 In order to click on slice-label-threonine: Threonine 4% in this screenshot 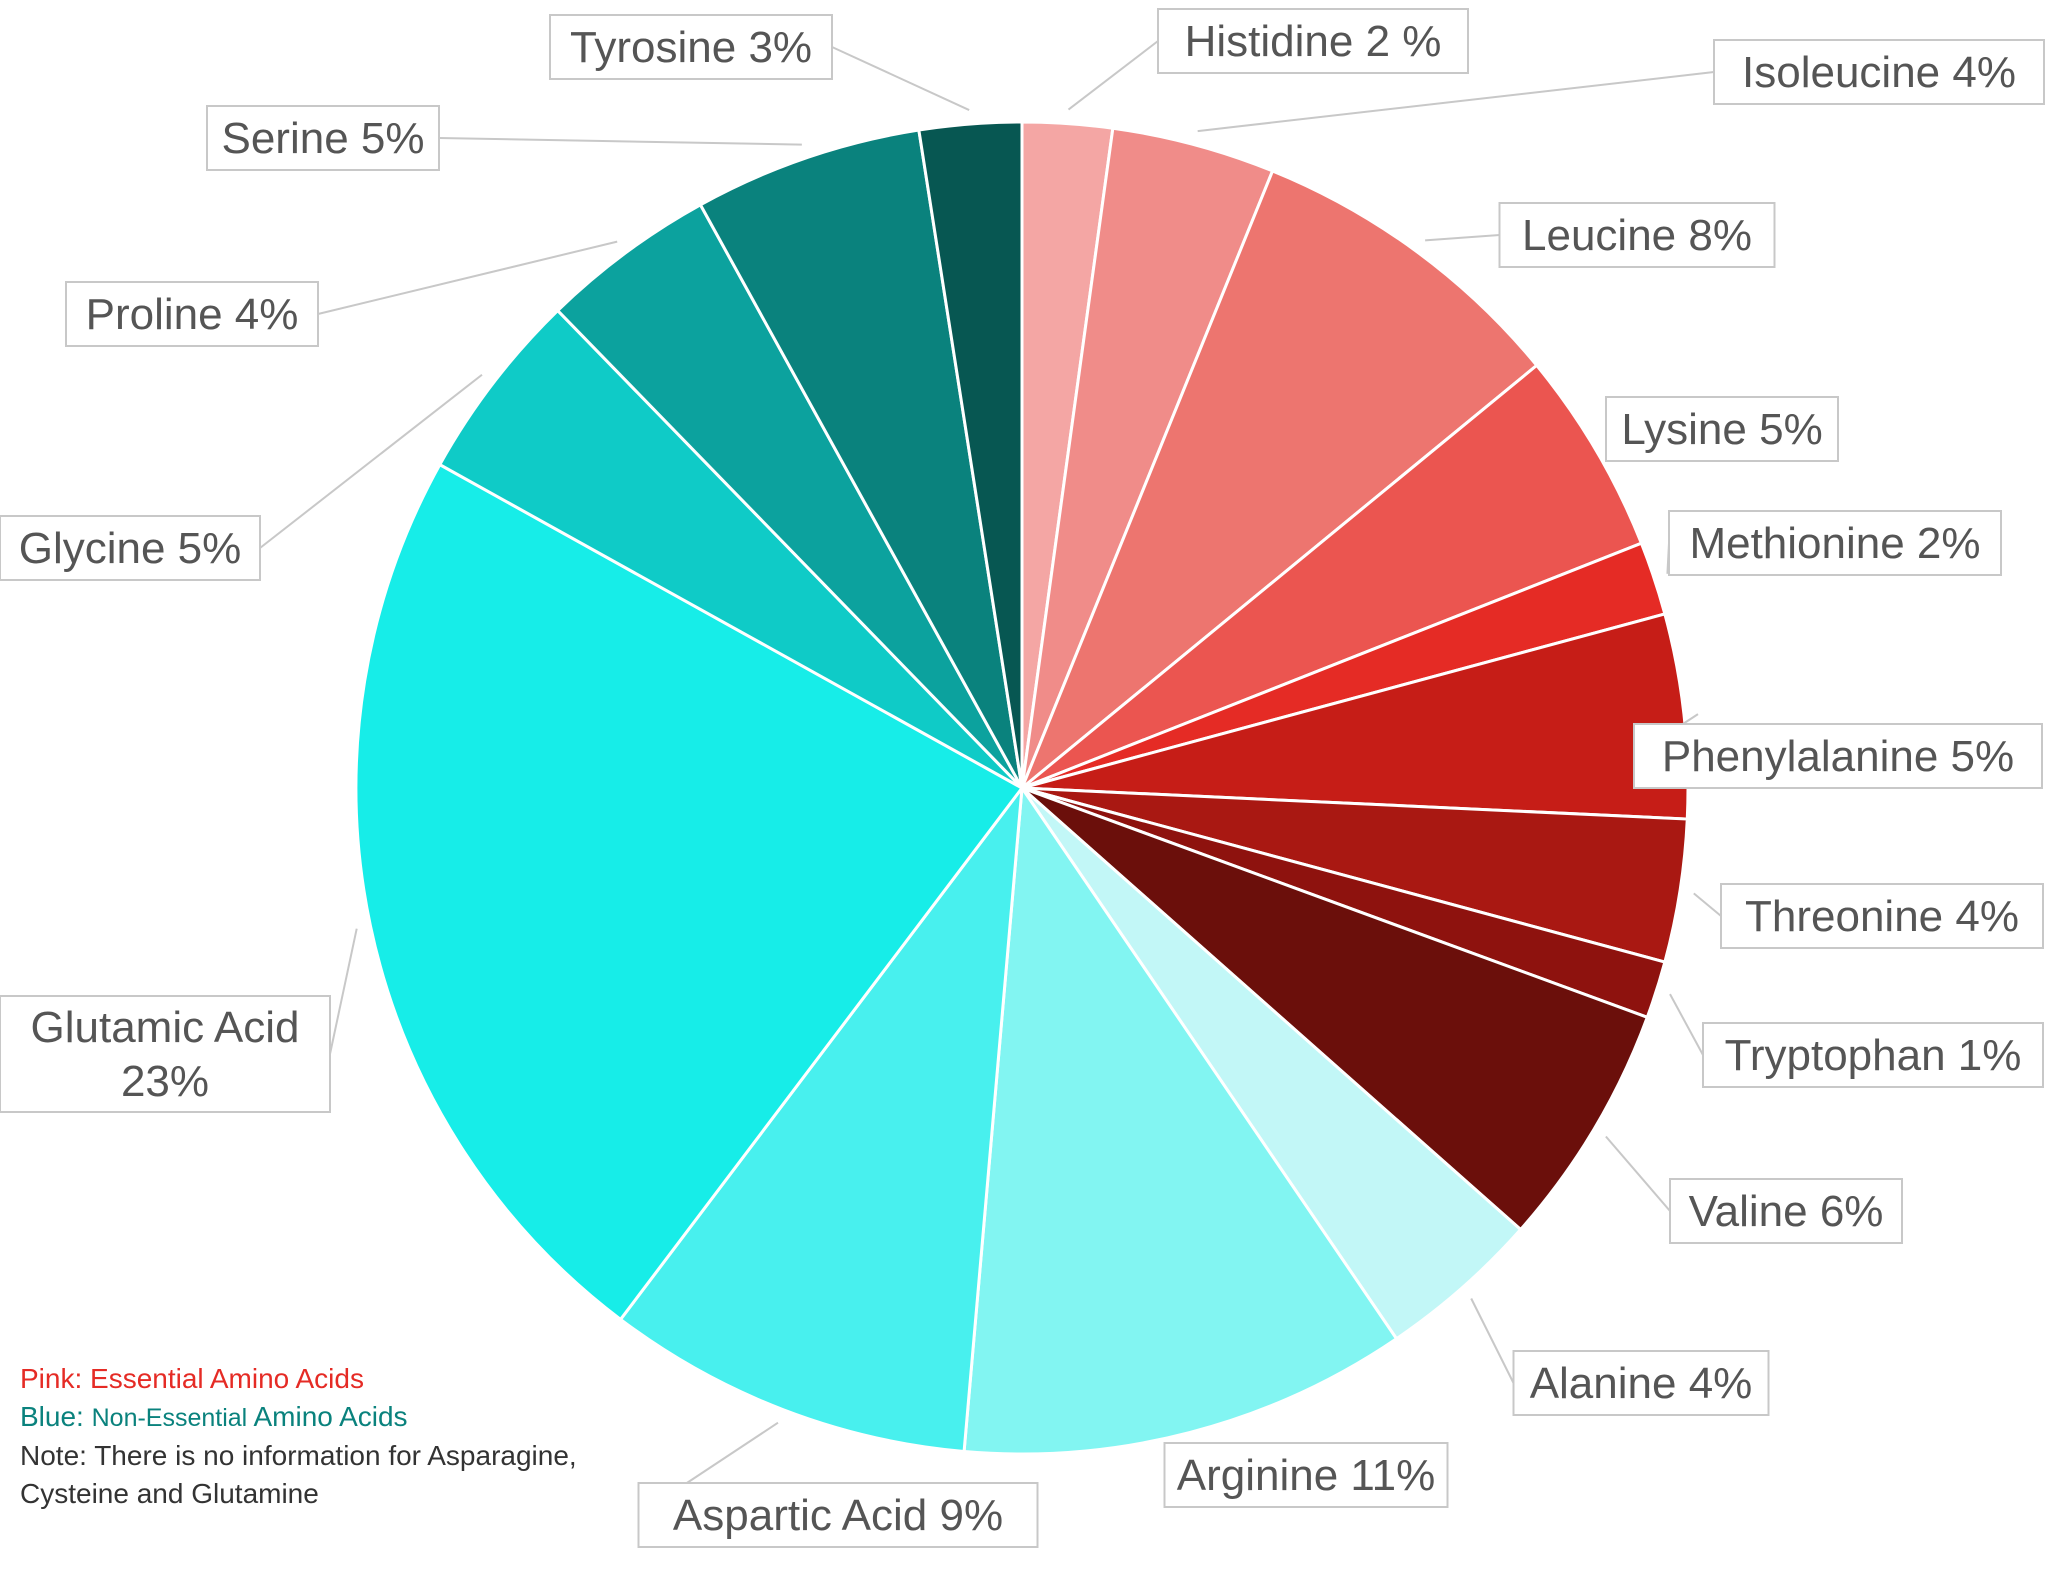, I will do `click(1882, 916)`.